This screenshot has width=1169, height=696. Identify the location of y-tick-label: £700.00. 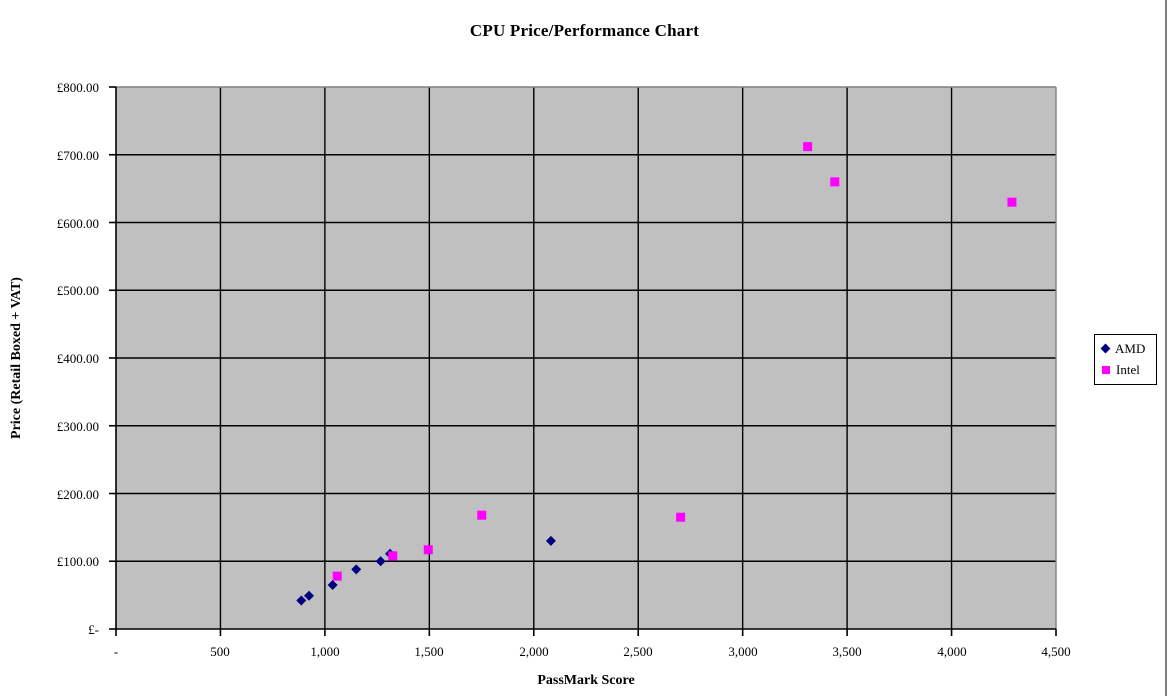
(77, 155).